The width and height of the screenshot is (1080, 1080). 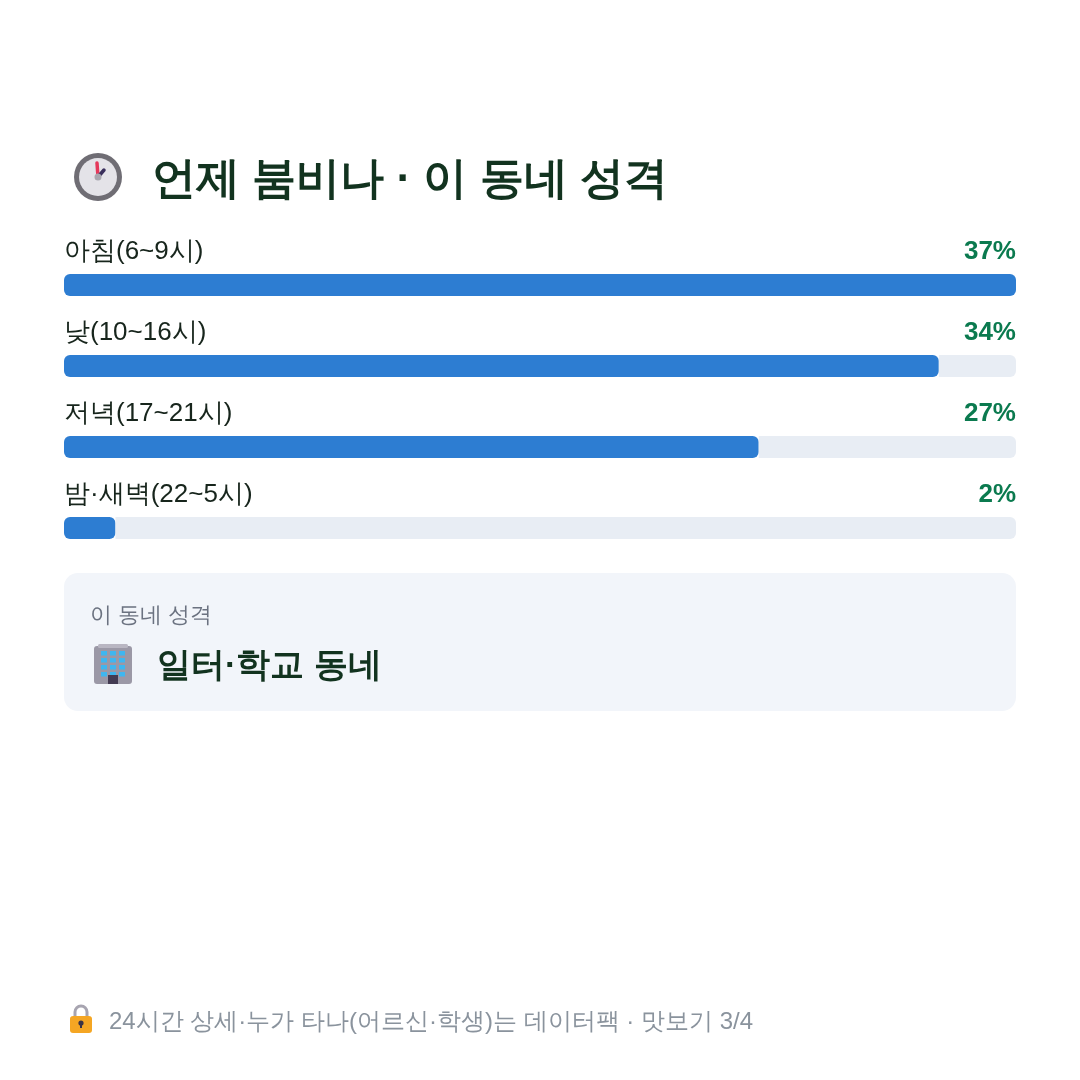 What do you see at coordinates (158, 493) in the screenshot?
I see `y-tick-label: 밤·새벽(22~5시)` at bounding box center [158, 493].